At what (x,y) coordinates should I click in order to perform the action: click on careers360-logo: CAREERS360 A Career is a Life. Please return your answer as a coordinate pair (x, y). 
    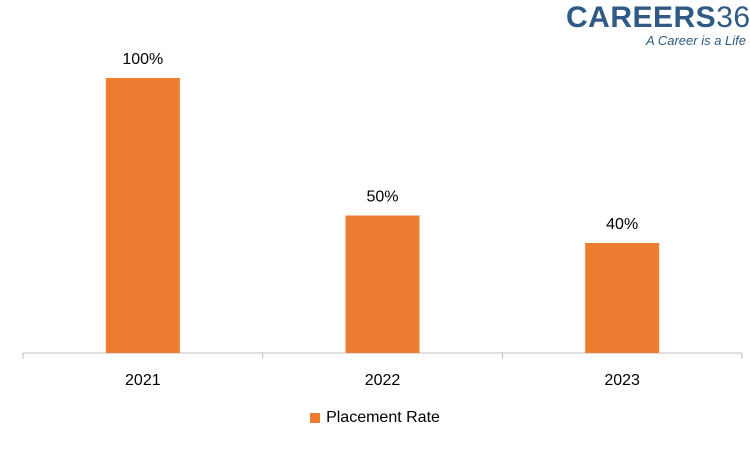
    Looking at the image, I should click on (658, 25).